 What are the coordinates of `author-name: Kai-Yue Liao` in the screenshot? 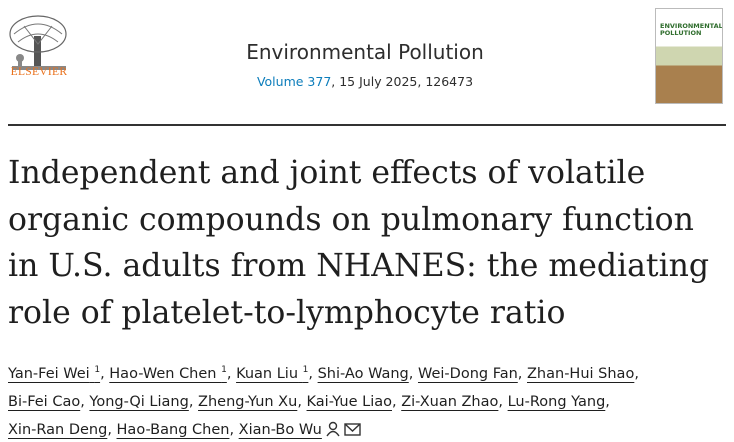 It's located at (349, 401).